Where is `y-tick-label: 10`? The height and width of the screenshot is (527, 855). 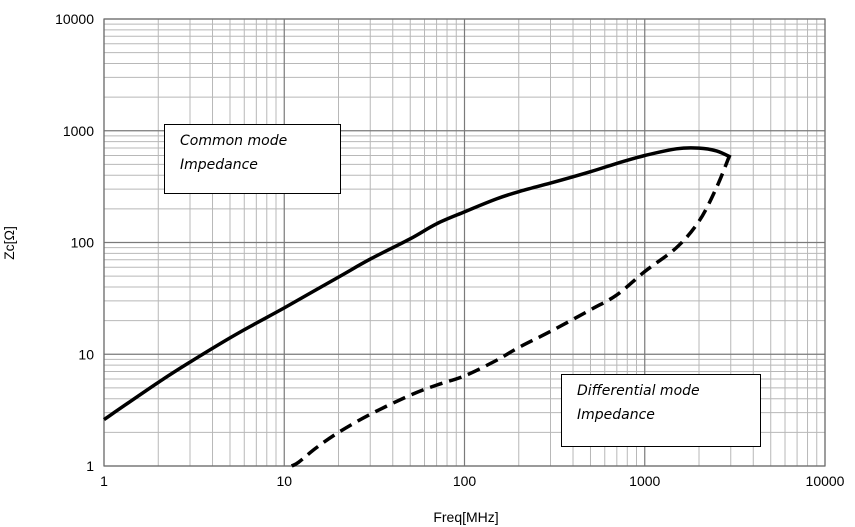
y-tick-label: 10 is located at coordinates (86, 354).